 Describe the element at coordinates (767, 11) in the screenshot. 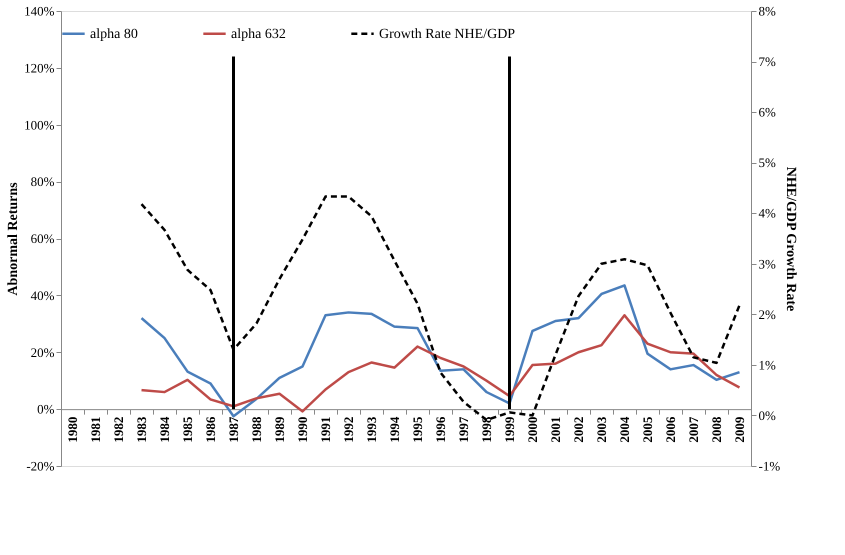

I see `y2-tick-label: 8%` at that location.